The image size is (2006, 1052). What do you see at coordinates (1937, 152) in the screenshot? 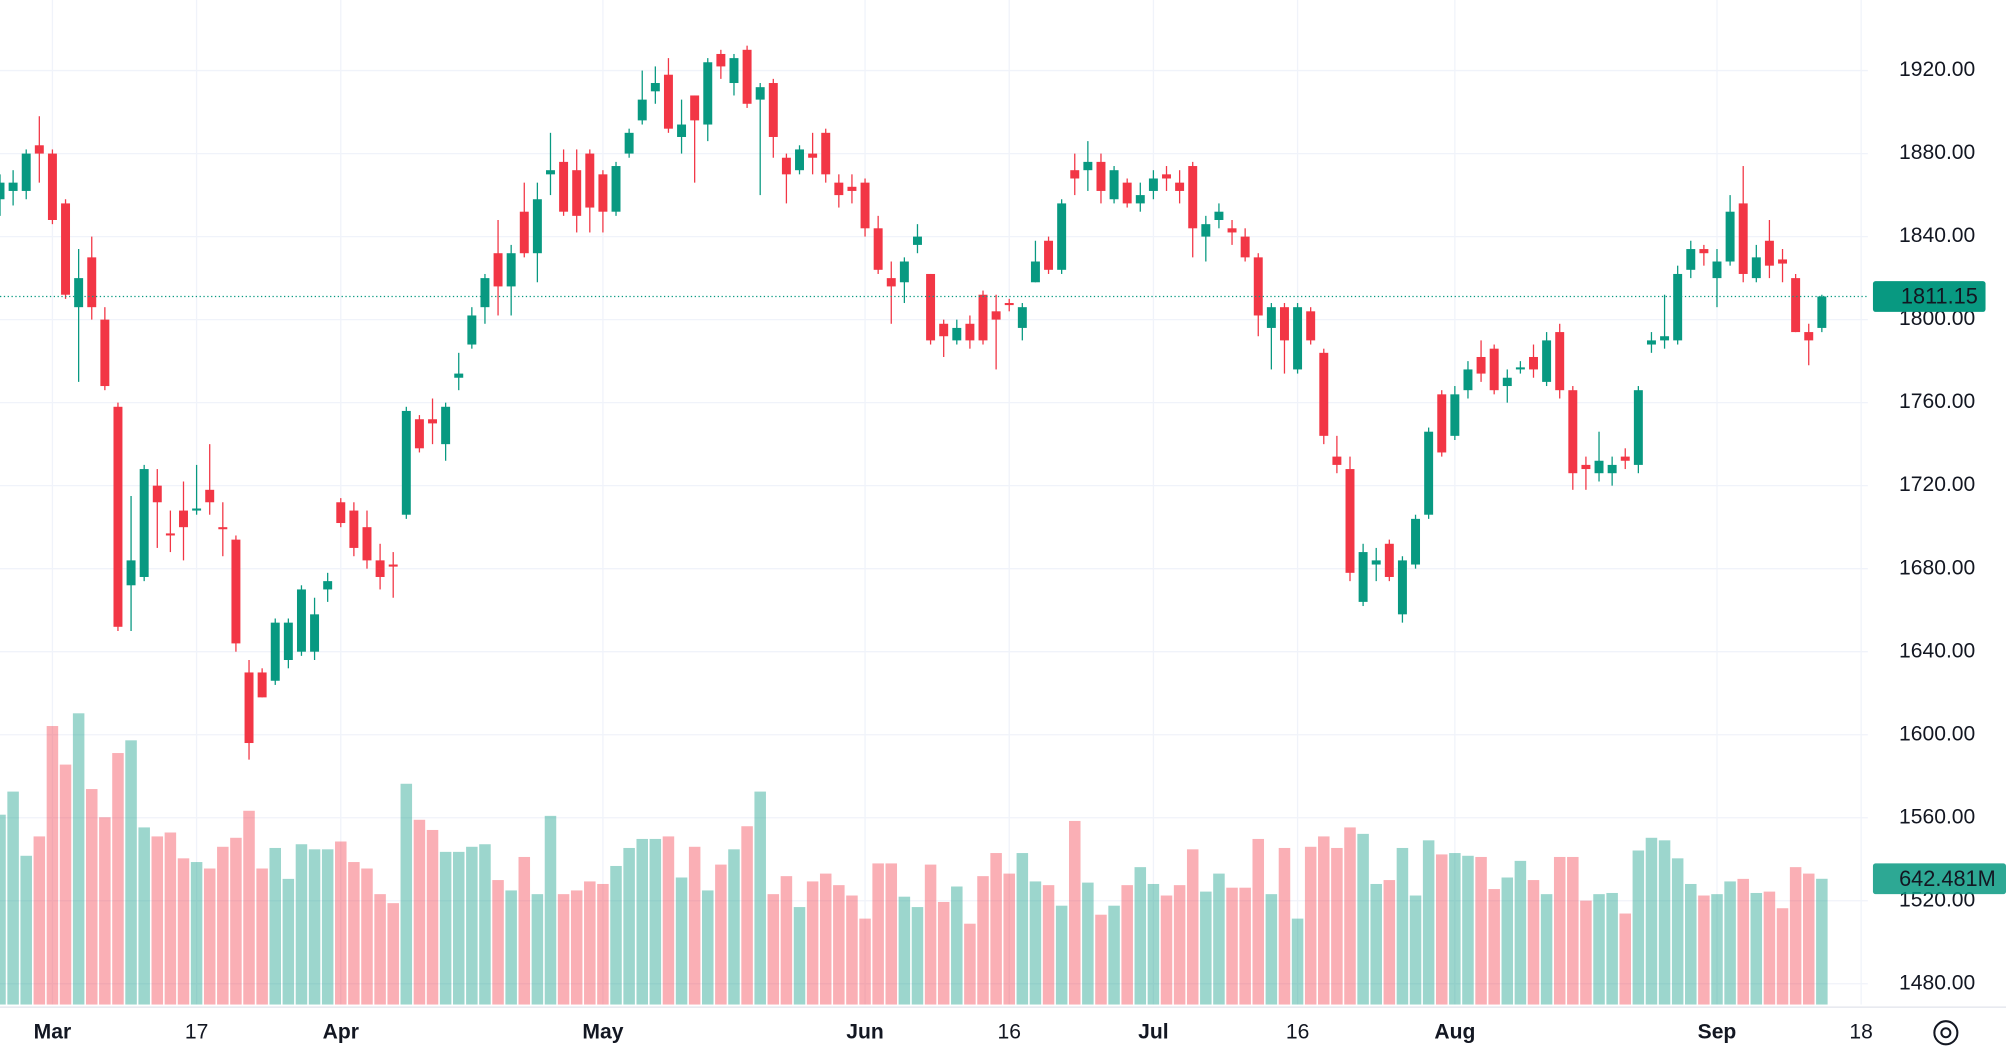
I see `y-tick-label: 1880.00` at bounding box center [1937, 152].